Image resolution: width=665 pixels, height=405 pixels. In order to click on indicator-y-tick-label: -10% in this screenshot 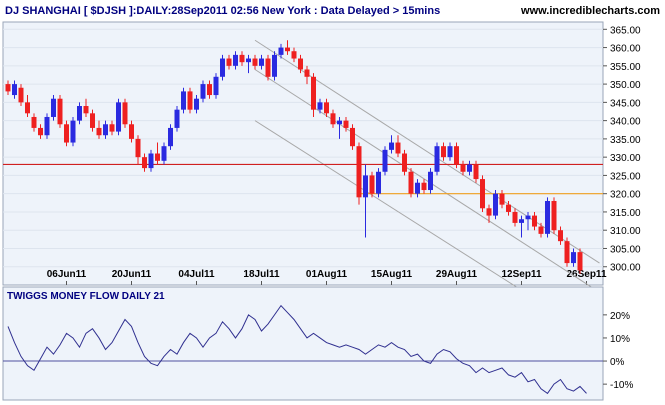, I will do `click(621, 385)`.